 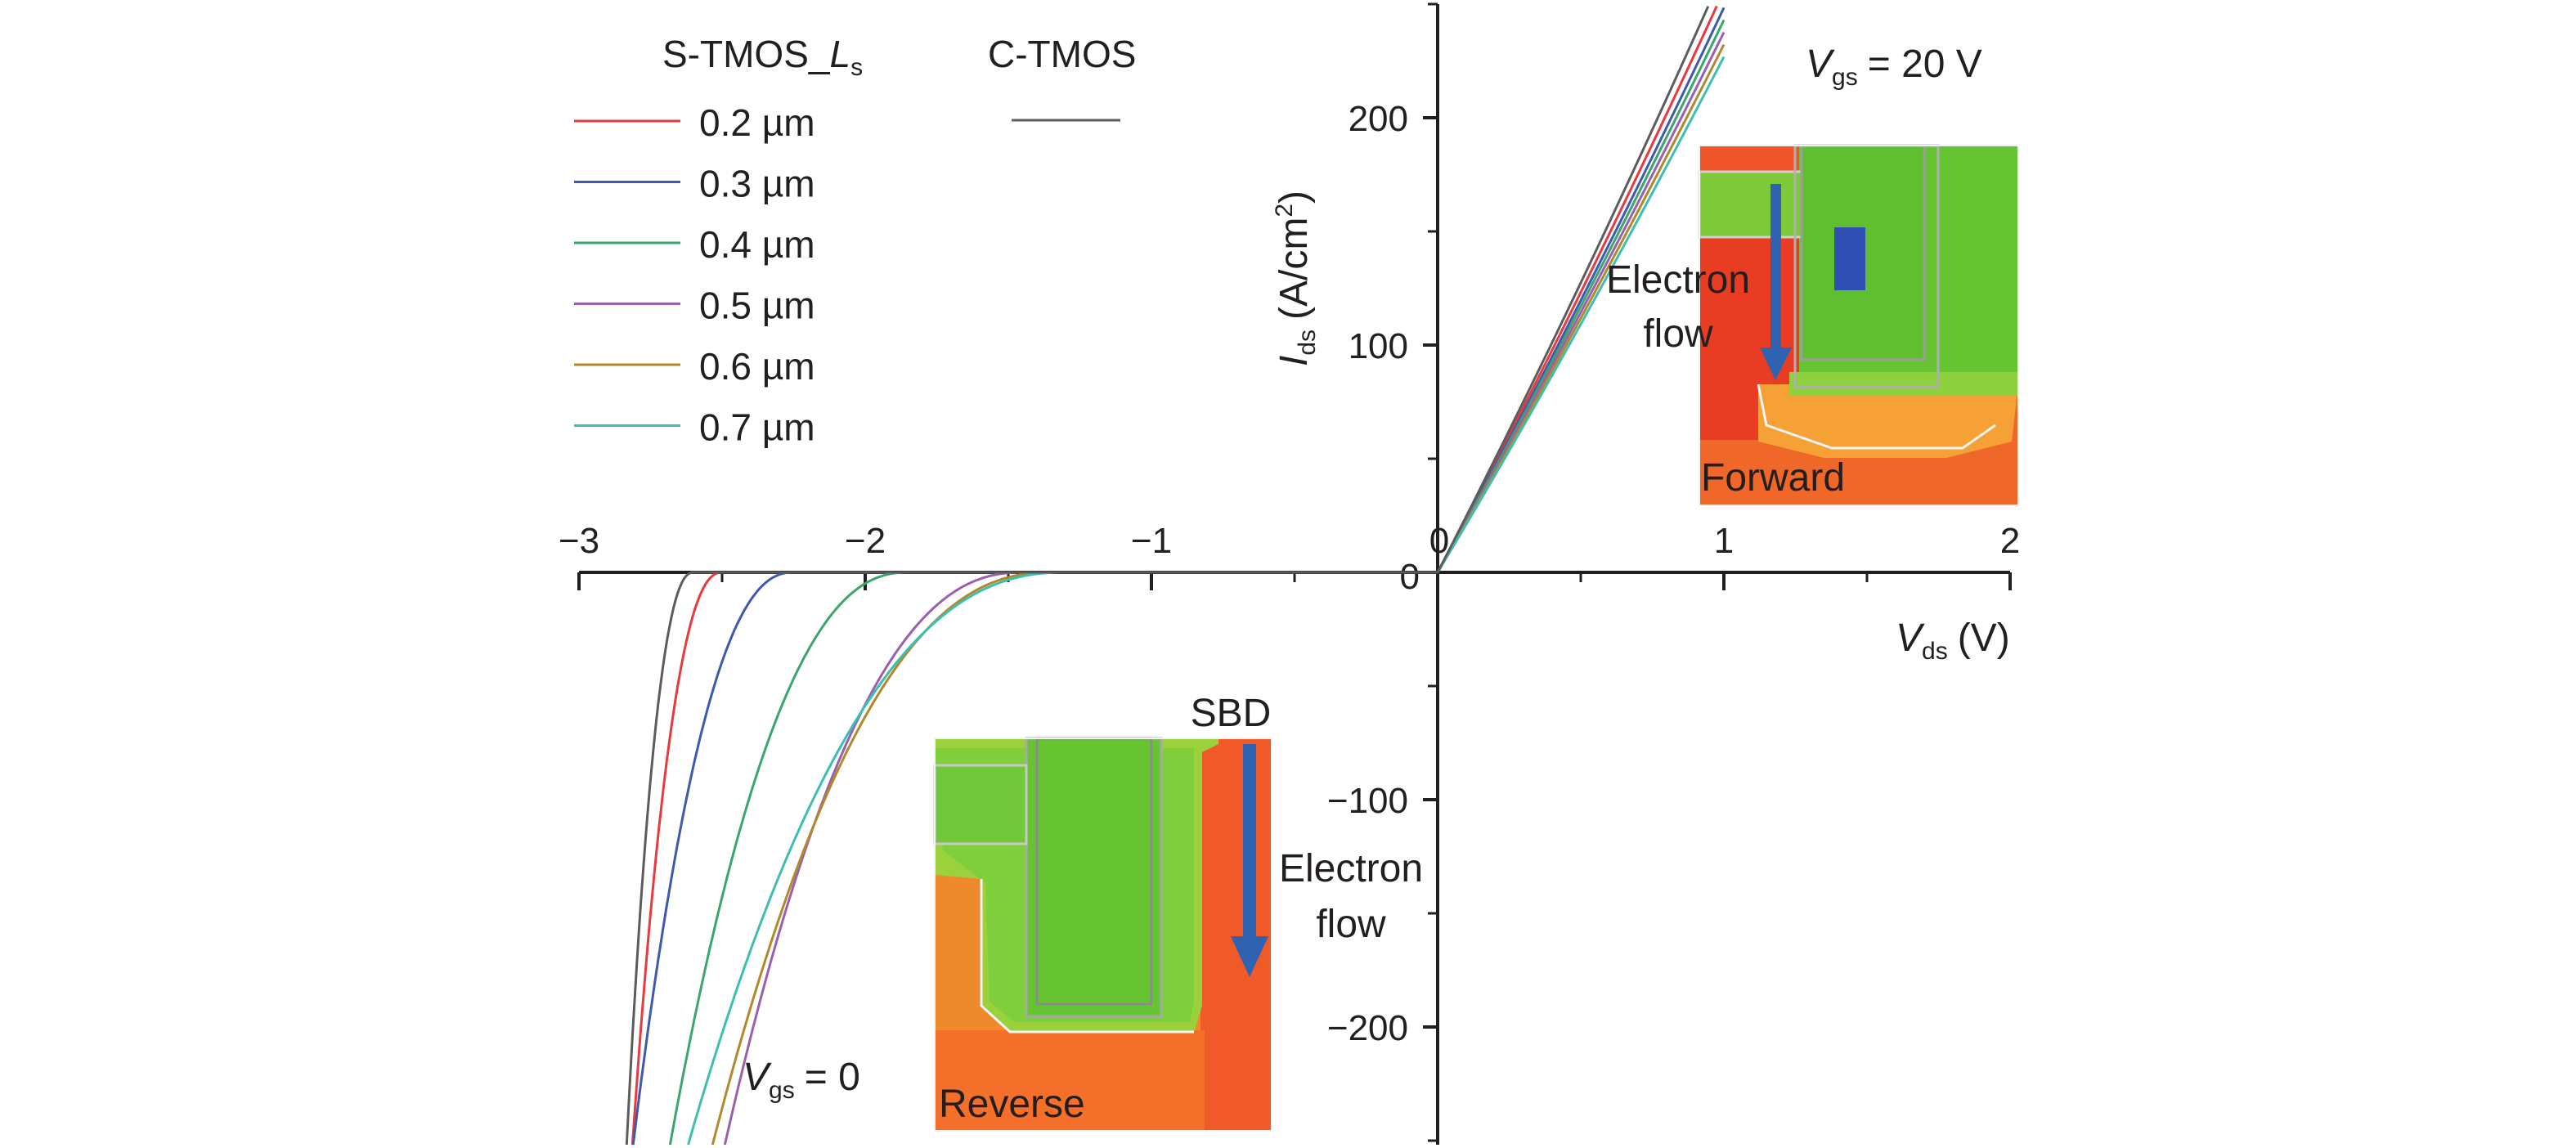 I want to click on x-axis: −3−2−1012, so click(x=1289, y=555).